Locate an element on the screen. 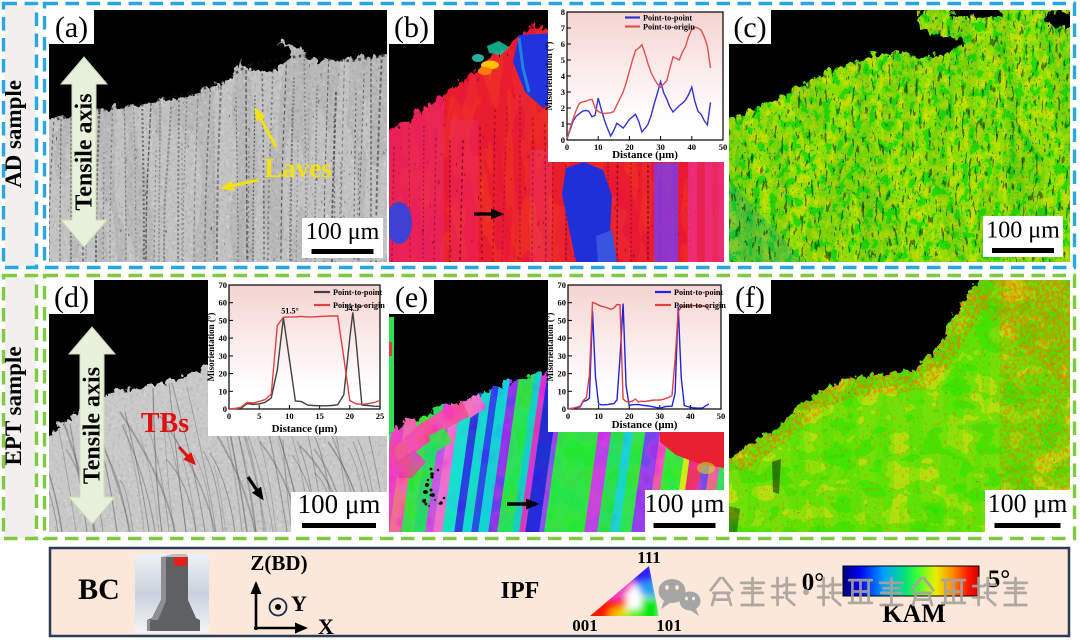 Image resolution: width=1080 pixels, height=641 pixels. svg-text: 3 is located at coordinates (563, 92).